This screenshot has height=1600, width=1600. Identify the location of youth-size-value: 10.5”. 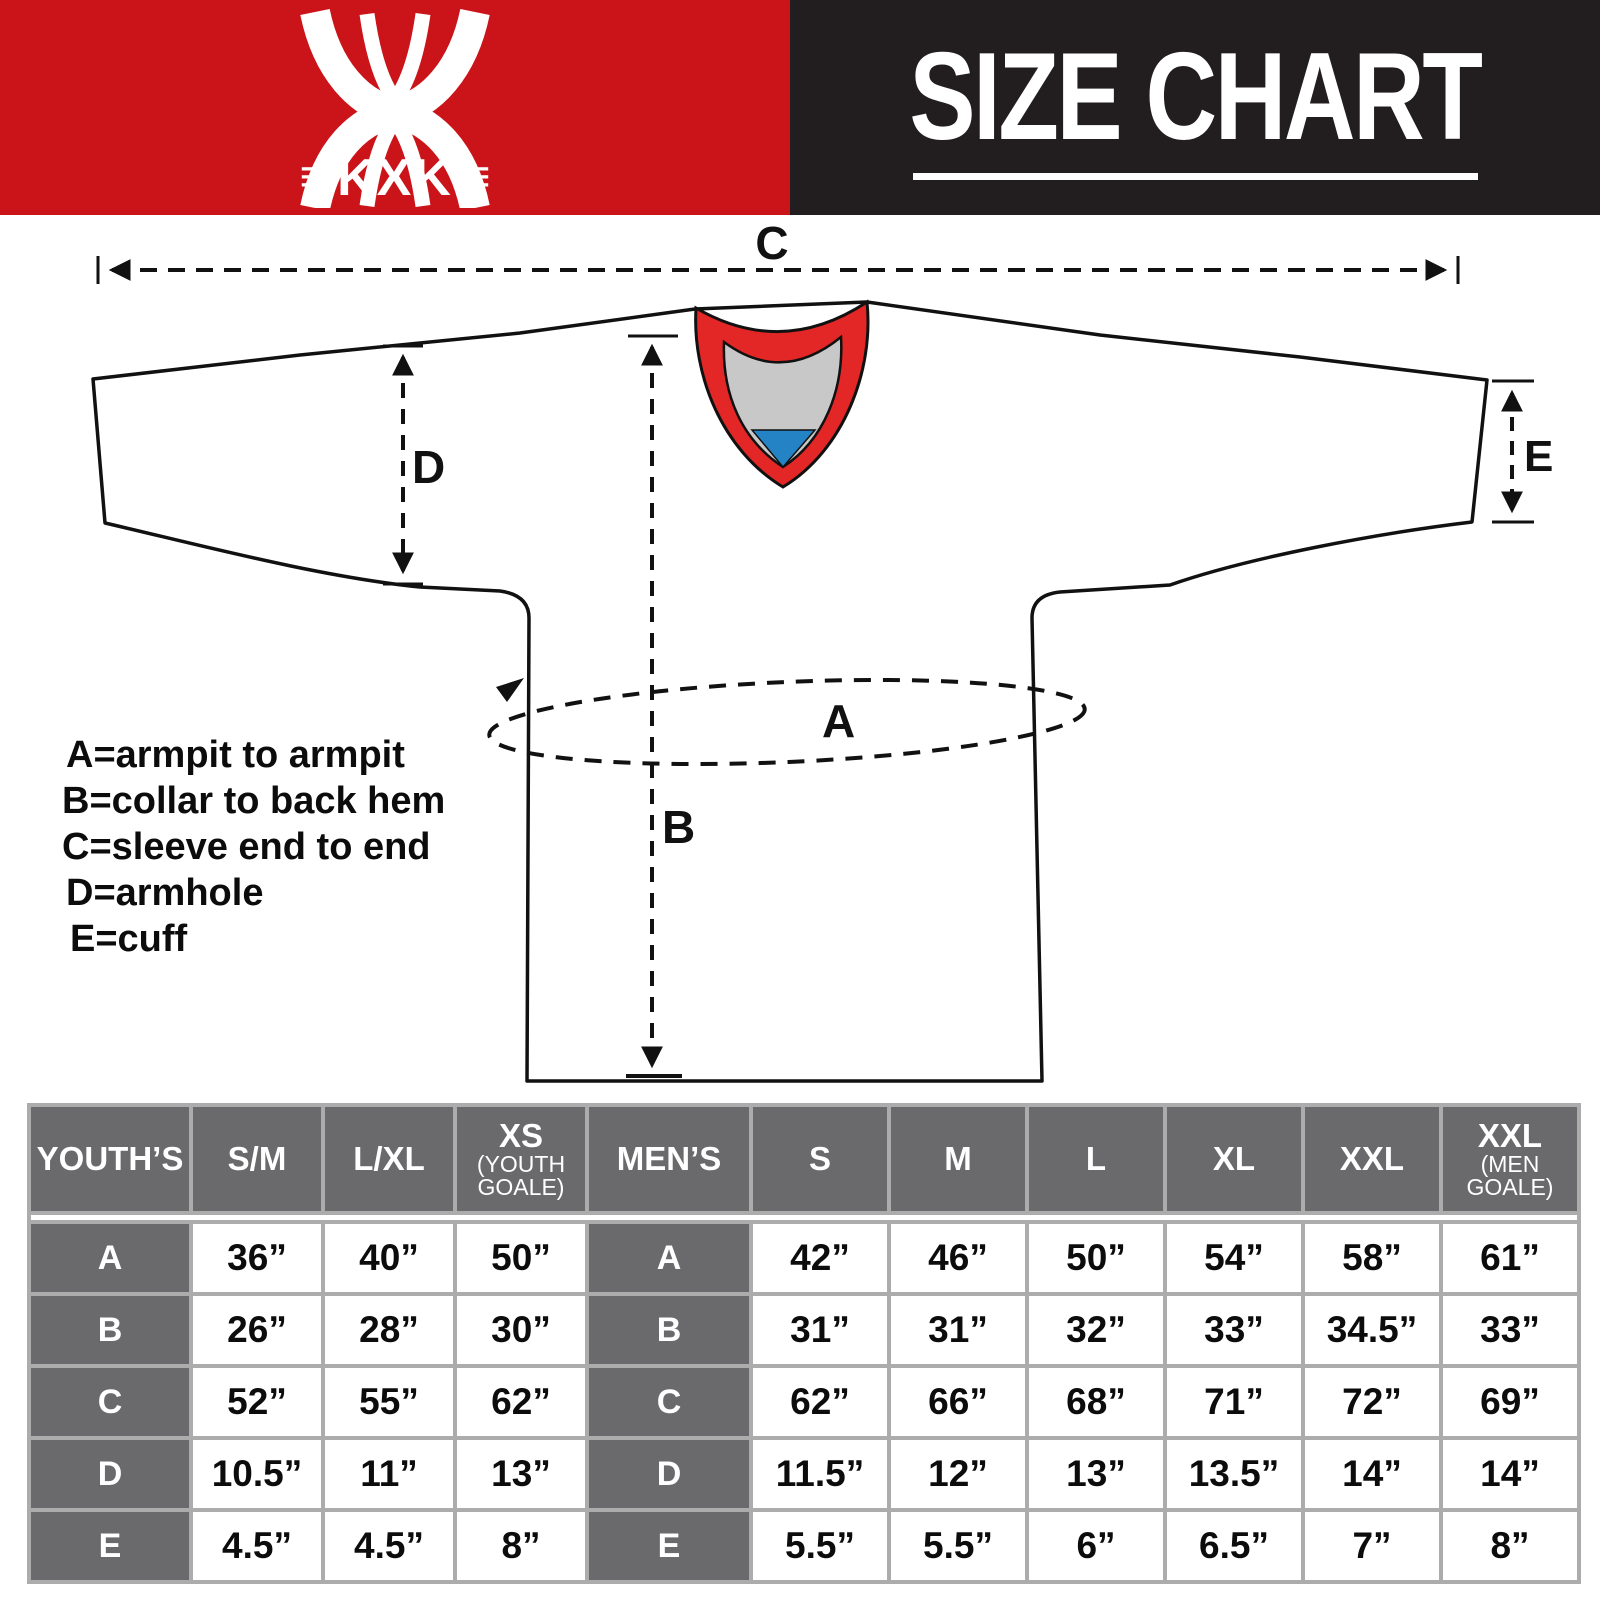
(257, 1474).